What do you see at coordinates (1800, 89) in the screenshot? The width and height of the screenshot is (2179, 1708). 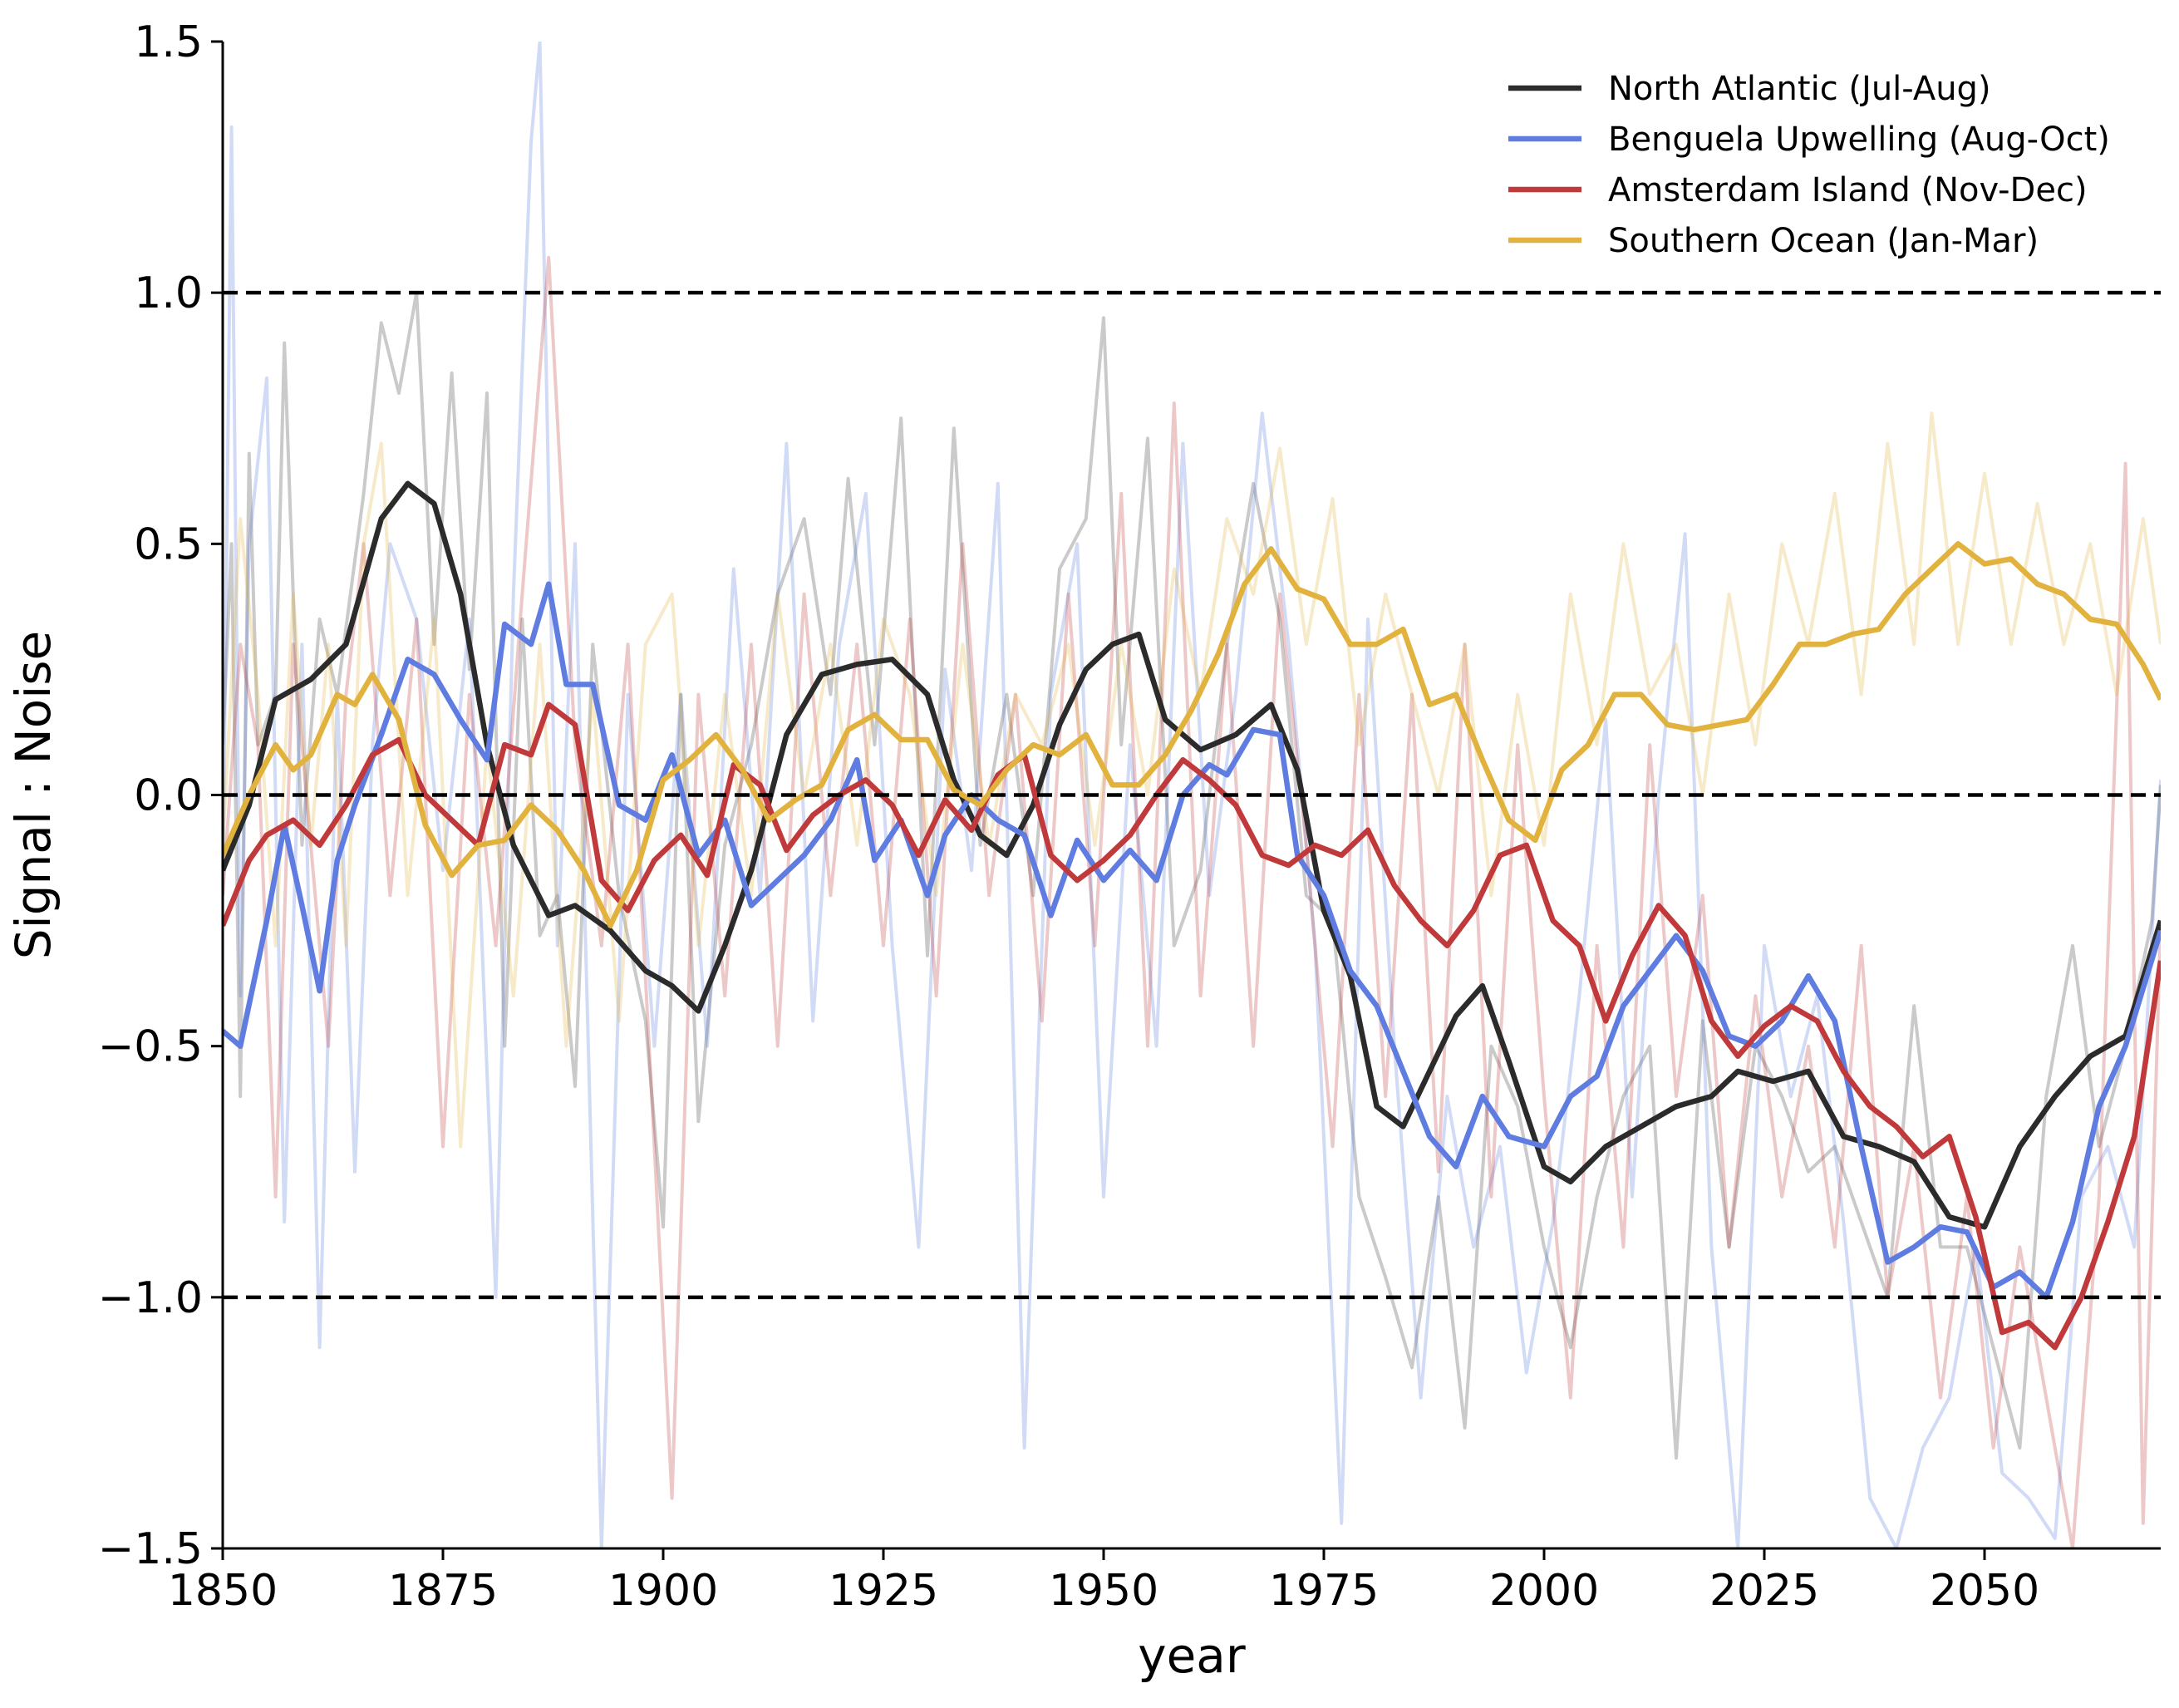 I see `legend-label: North Atlantic (Jul-Aug)` at bounding box center [1800, 89].